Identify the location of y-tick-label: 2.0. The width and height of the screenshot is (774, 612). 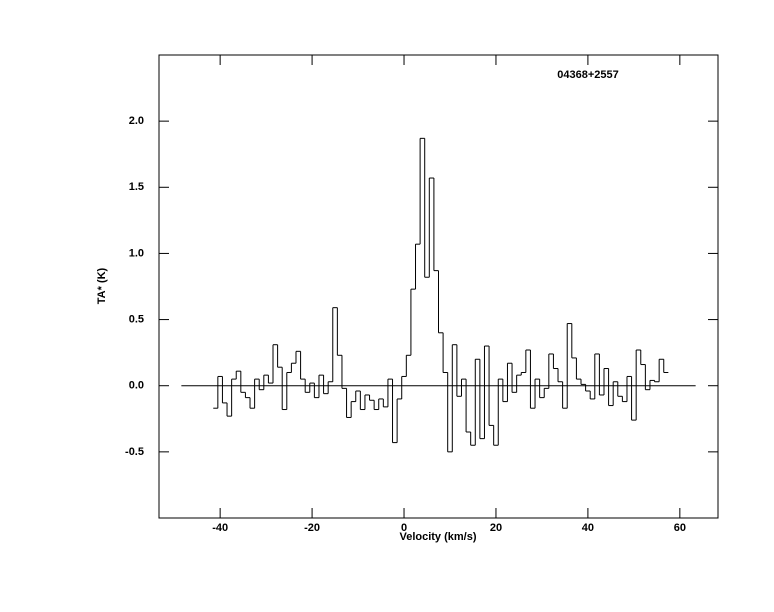
(136, 121).